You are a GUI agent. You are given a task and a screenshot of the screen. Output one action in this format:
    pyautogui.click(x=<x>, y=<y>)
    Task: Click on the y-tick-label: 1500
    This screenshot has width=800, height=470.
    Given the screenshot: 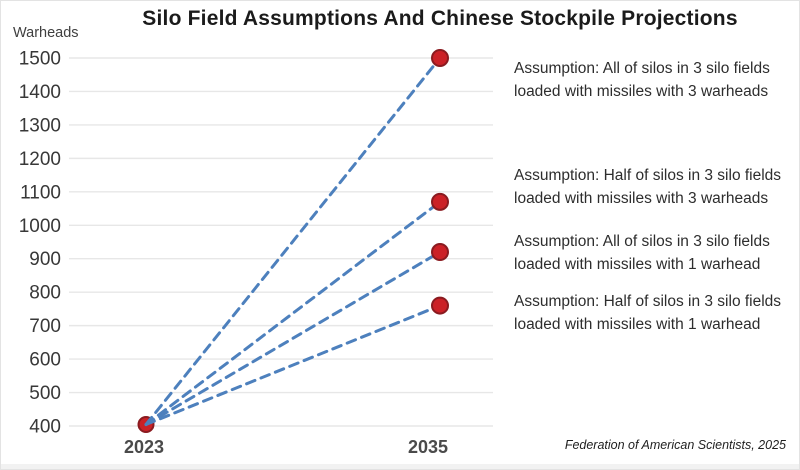 What is the action you would take?
    pyautogui.click(x=40, y=59)
    